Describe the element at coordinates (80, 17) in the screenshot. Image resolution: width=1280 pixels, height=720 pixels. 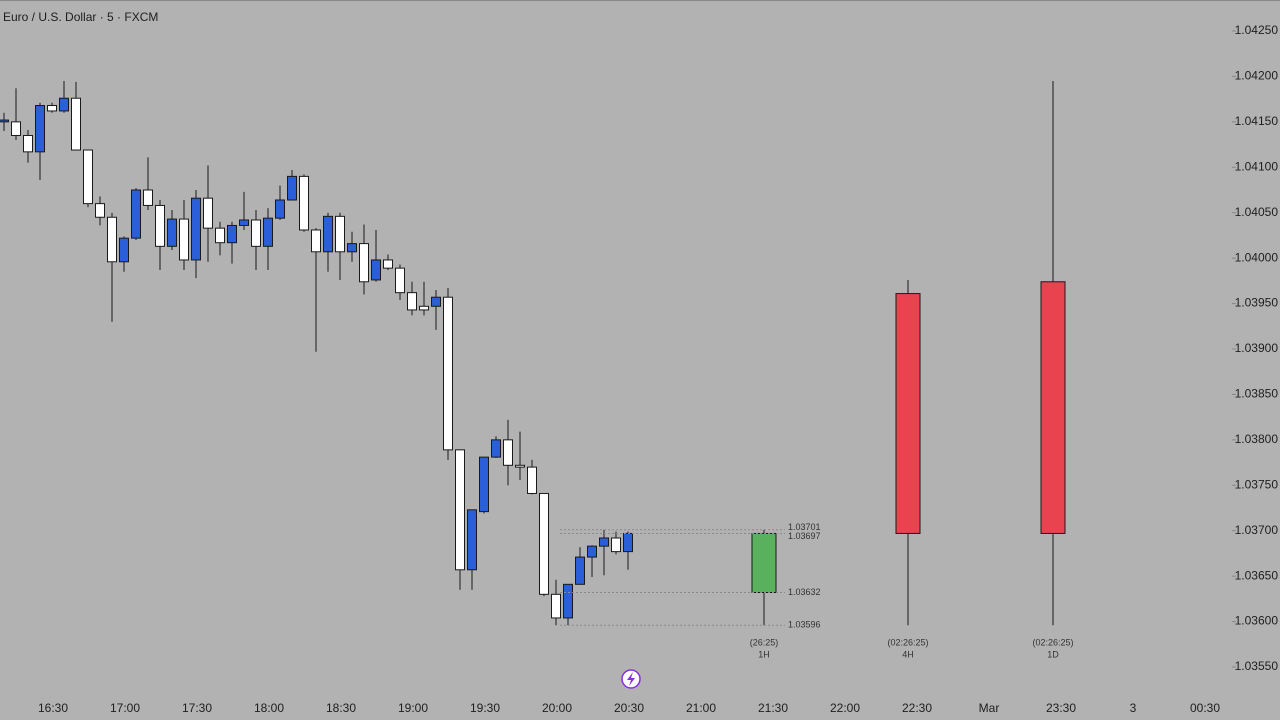
I see `chart-title: Euro / U.S. Dollar · 5 · FXCM` at that location.